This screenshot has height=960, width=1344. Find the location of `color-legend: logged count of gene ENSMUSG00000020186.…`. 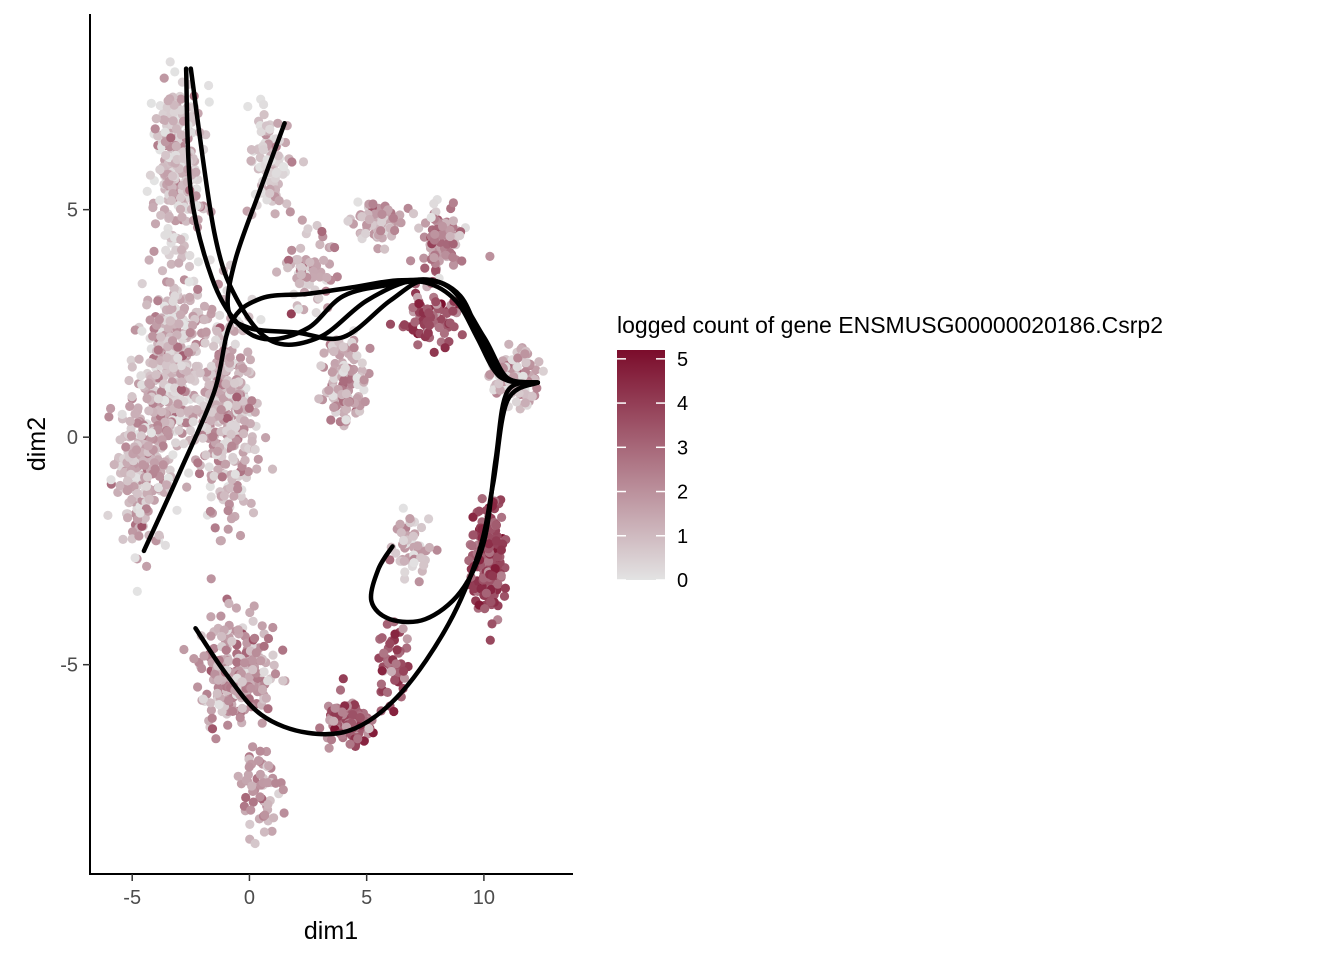

color-legend: logged count of gene ENSMUSG00000020186.… is located at coordinates (890, 452).